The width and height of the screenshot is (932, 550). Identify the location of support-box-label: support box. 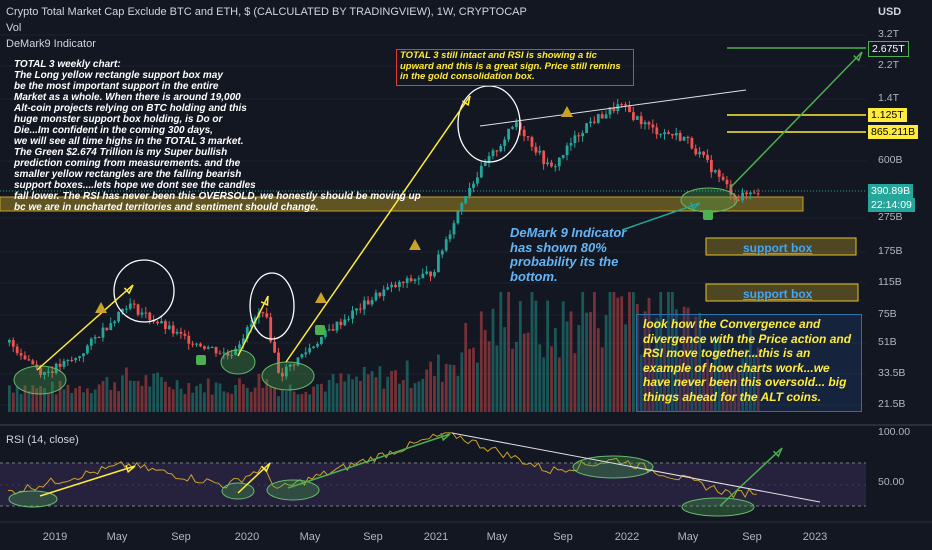
(778, 248).